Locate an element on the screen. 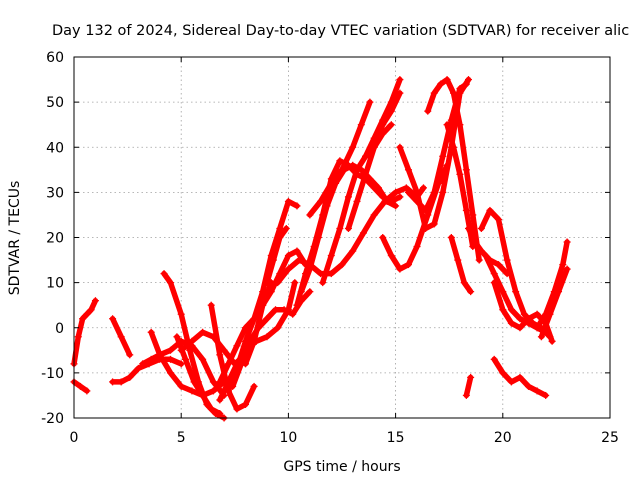  y-tick-label: 40 is located at coordinates (55, 148).